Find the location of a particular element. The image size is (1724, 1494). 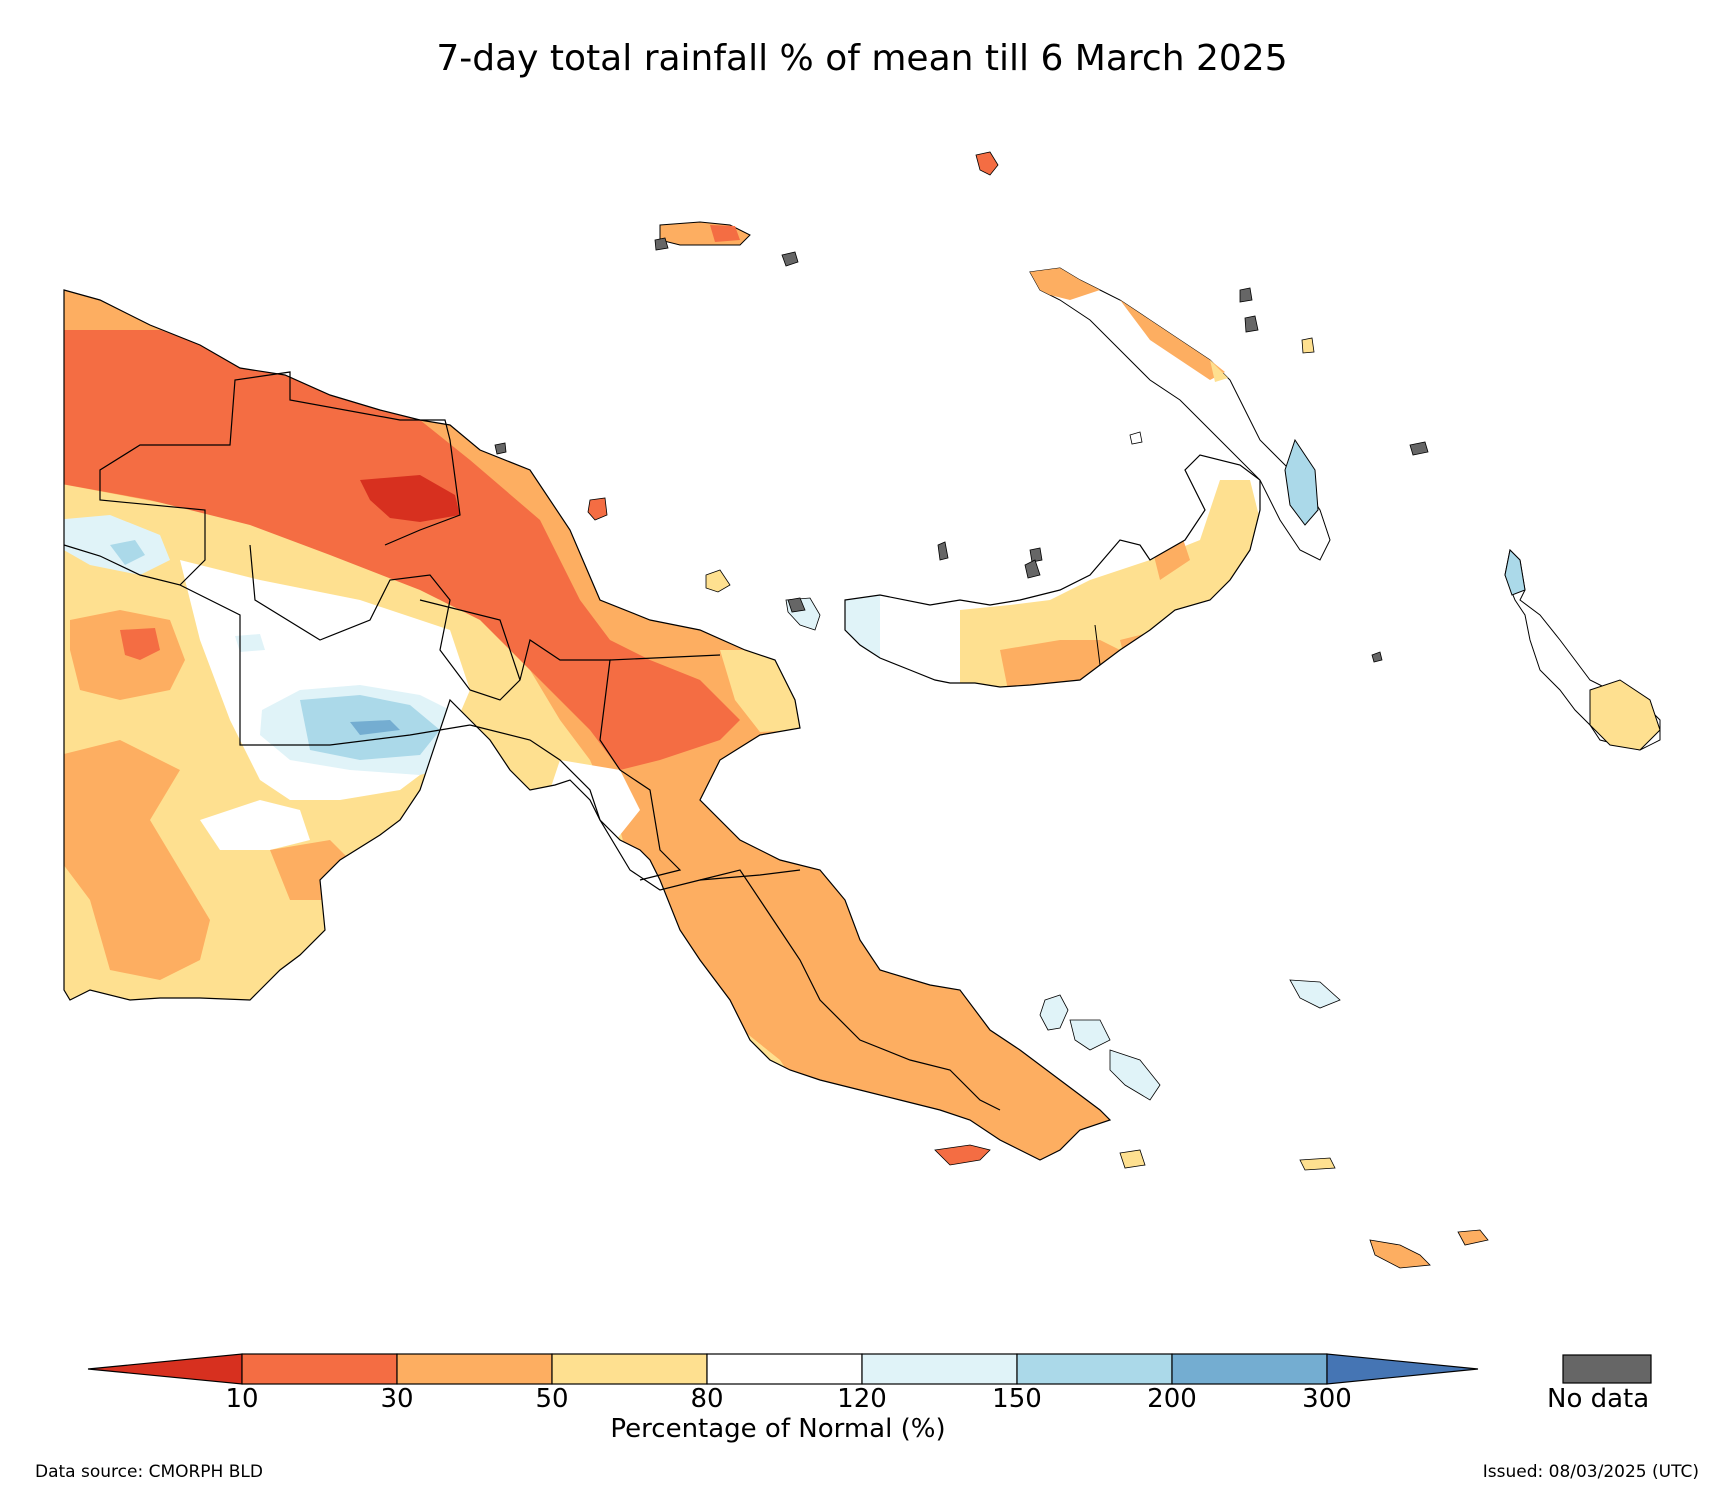

colorbar-tick-50: 50 is located at coordinates (552, 1399).